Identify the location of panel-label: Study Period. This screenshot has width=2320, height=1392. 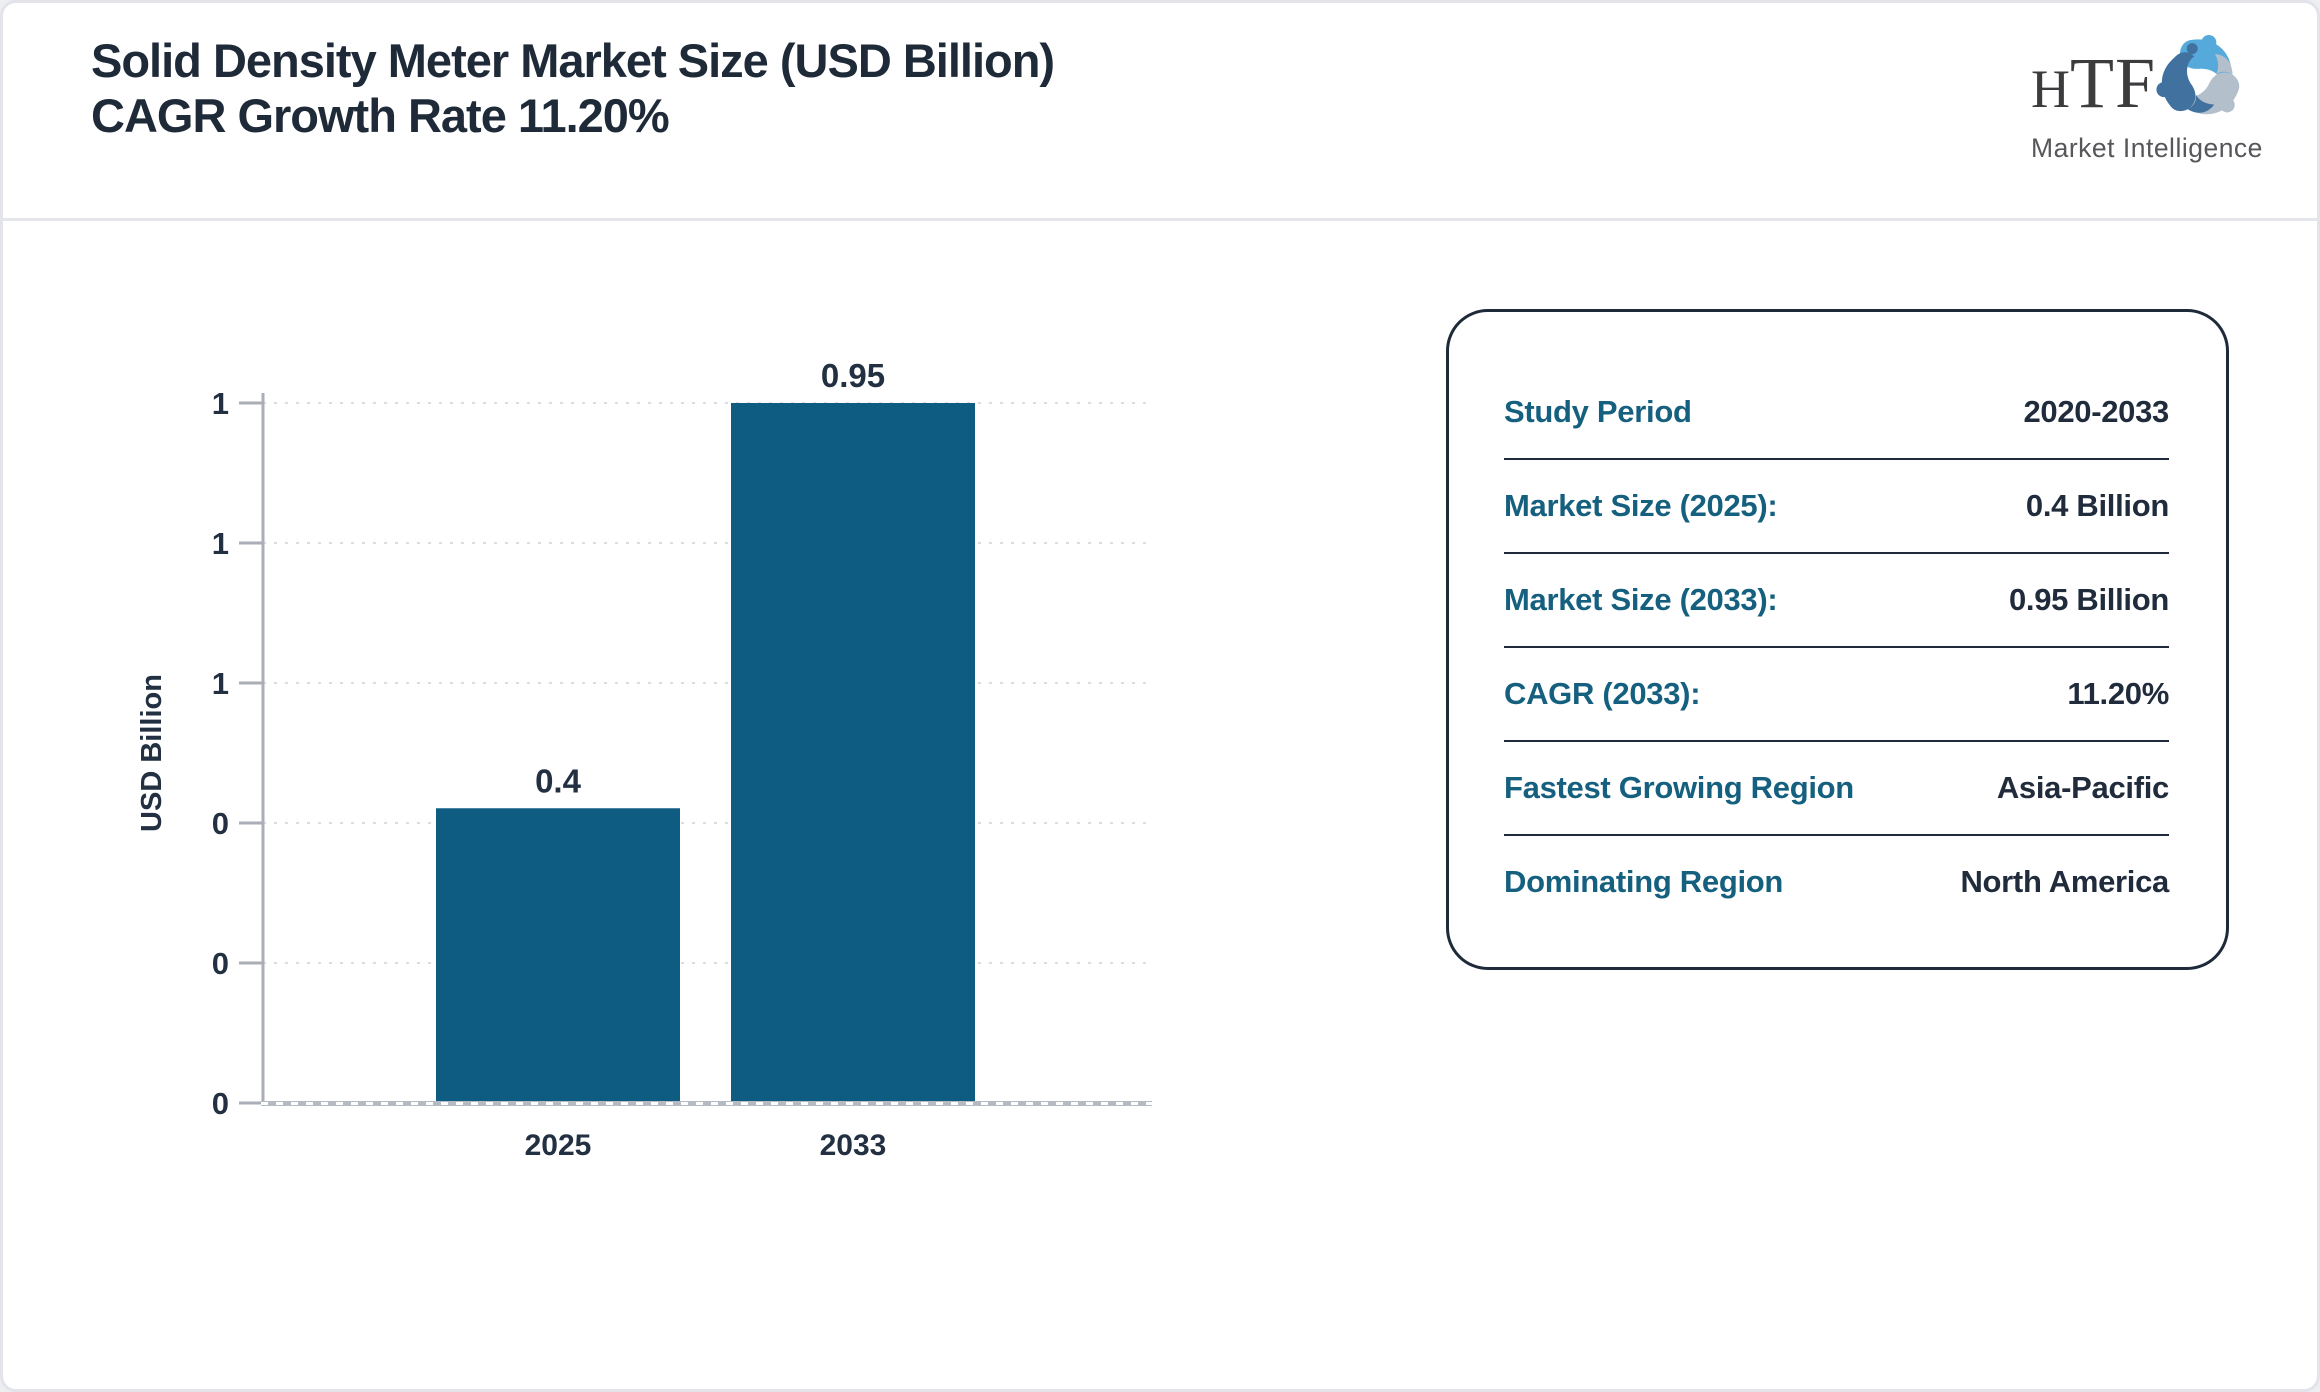
(1598, 411).